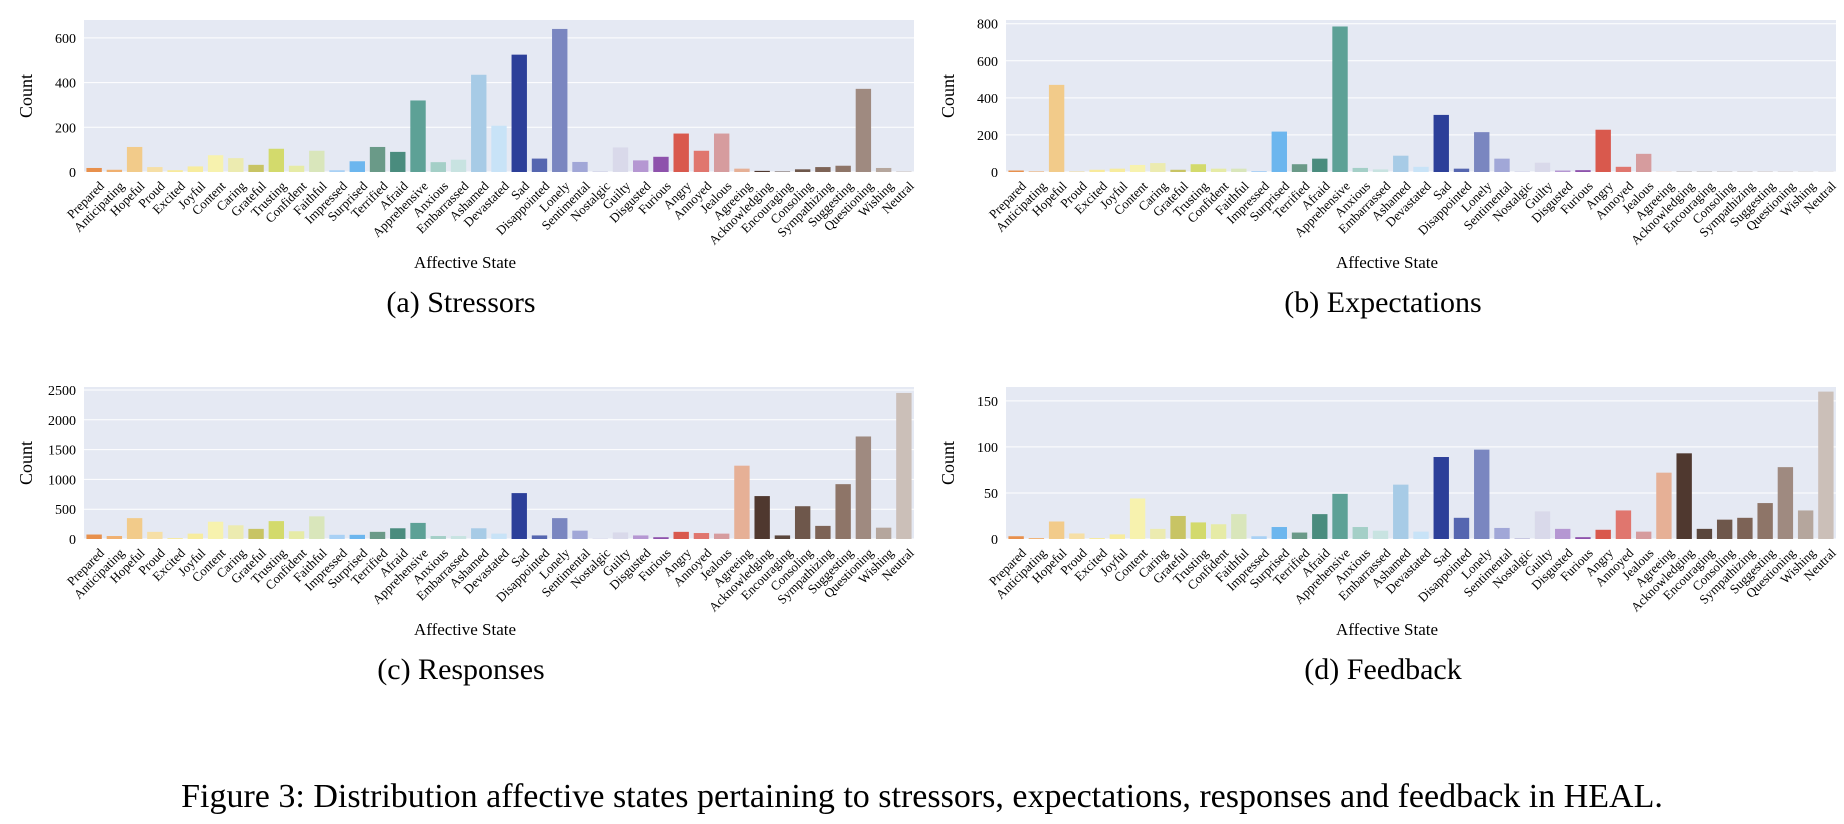  I want to click on y-axis-label: Count, so click(948, 463).